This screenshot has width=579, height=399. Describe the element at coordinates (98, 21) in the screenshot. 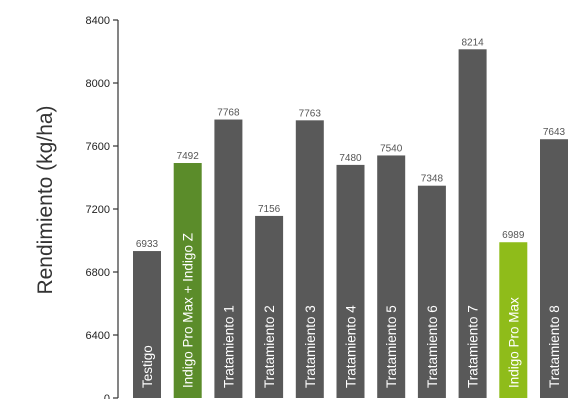

I see `y-tick-label: 8400` at that location.